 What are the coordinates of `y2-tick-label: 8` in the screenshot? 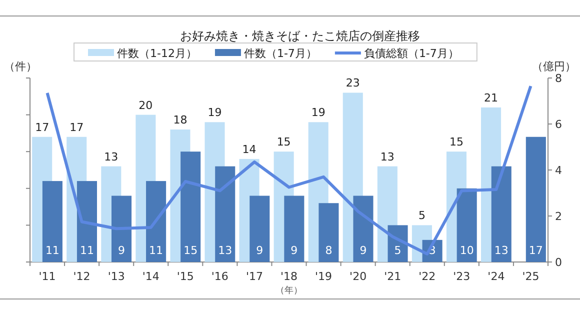 It's located at (558, 78).